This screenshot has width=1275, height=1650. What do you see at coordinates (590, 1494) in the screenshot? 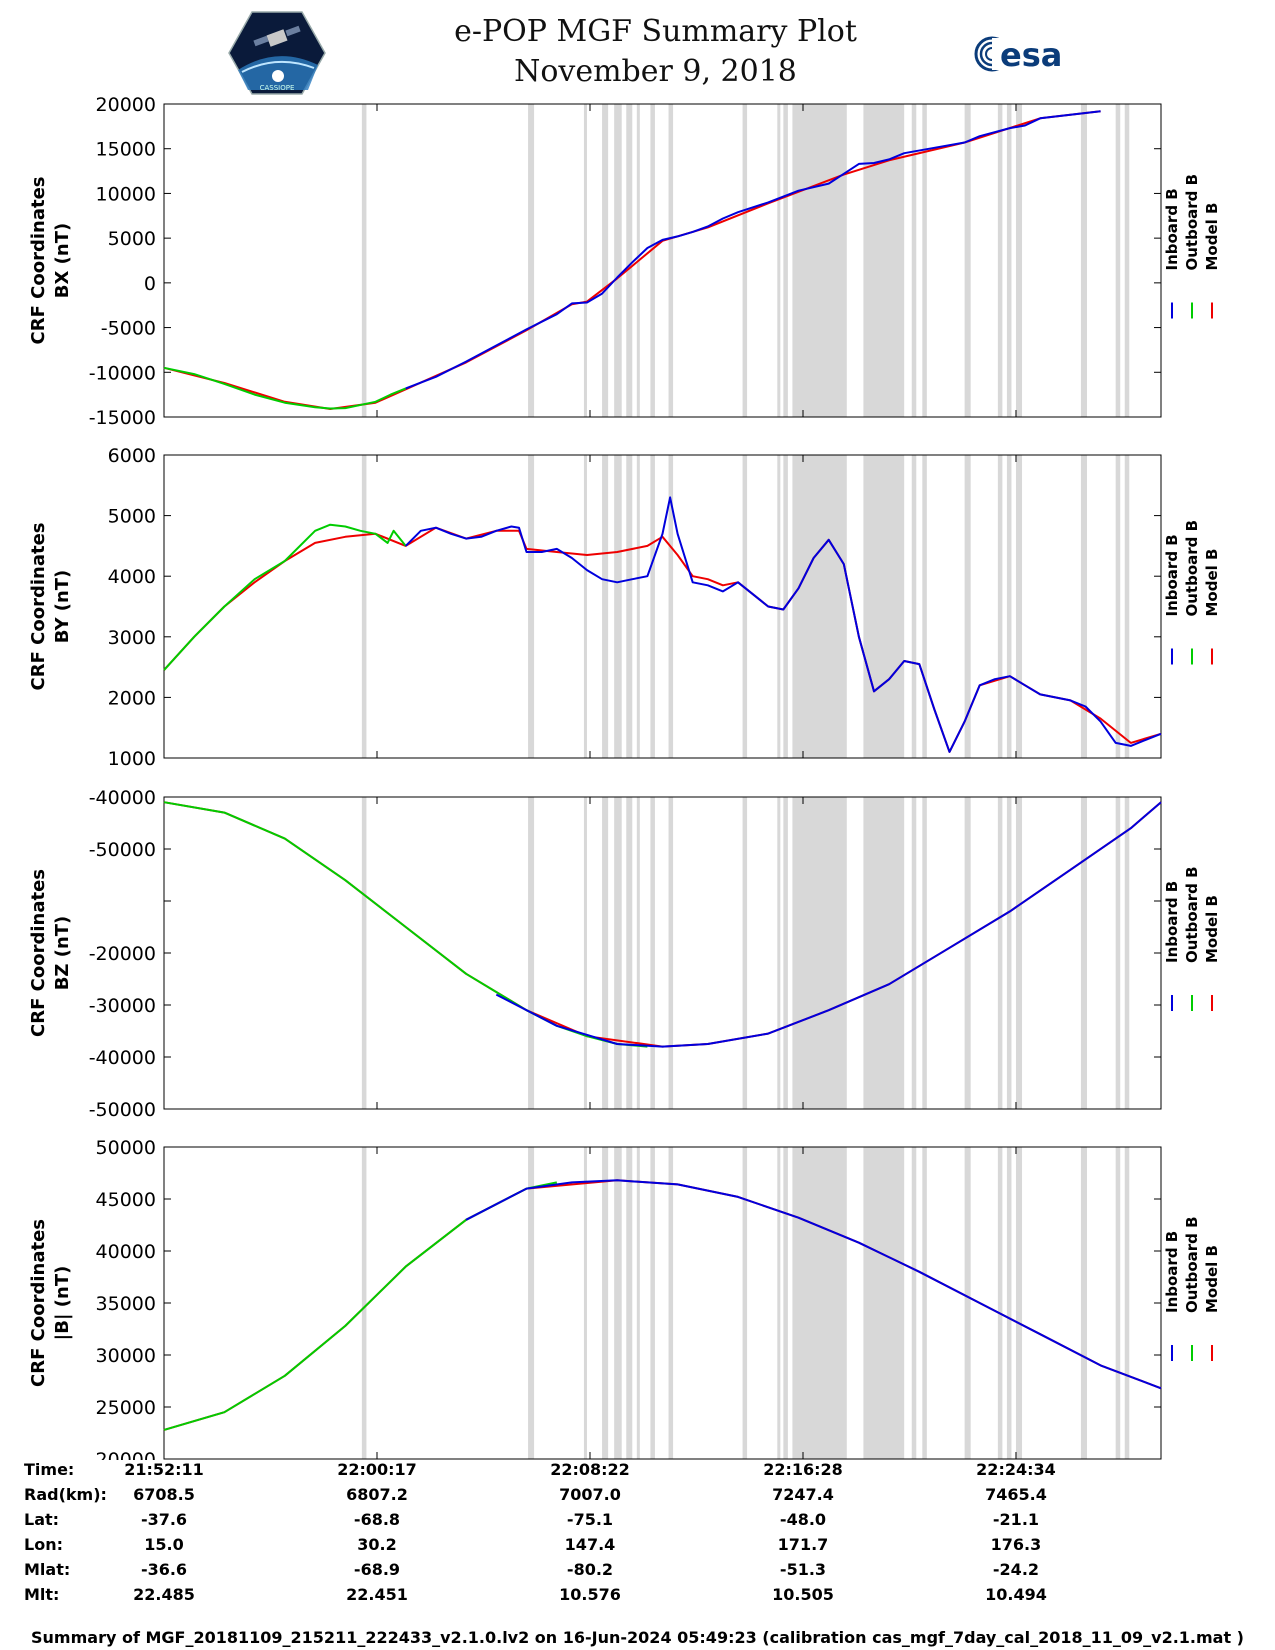
I see `ephemeris-cell: 7007.0` at bounding box center [590, 1494].